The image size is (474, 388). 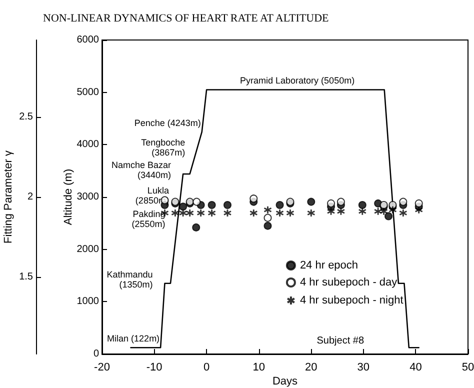 I want to click on x-tick-label: 30, so click(x=363, y=368).